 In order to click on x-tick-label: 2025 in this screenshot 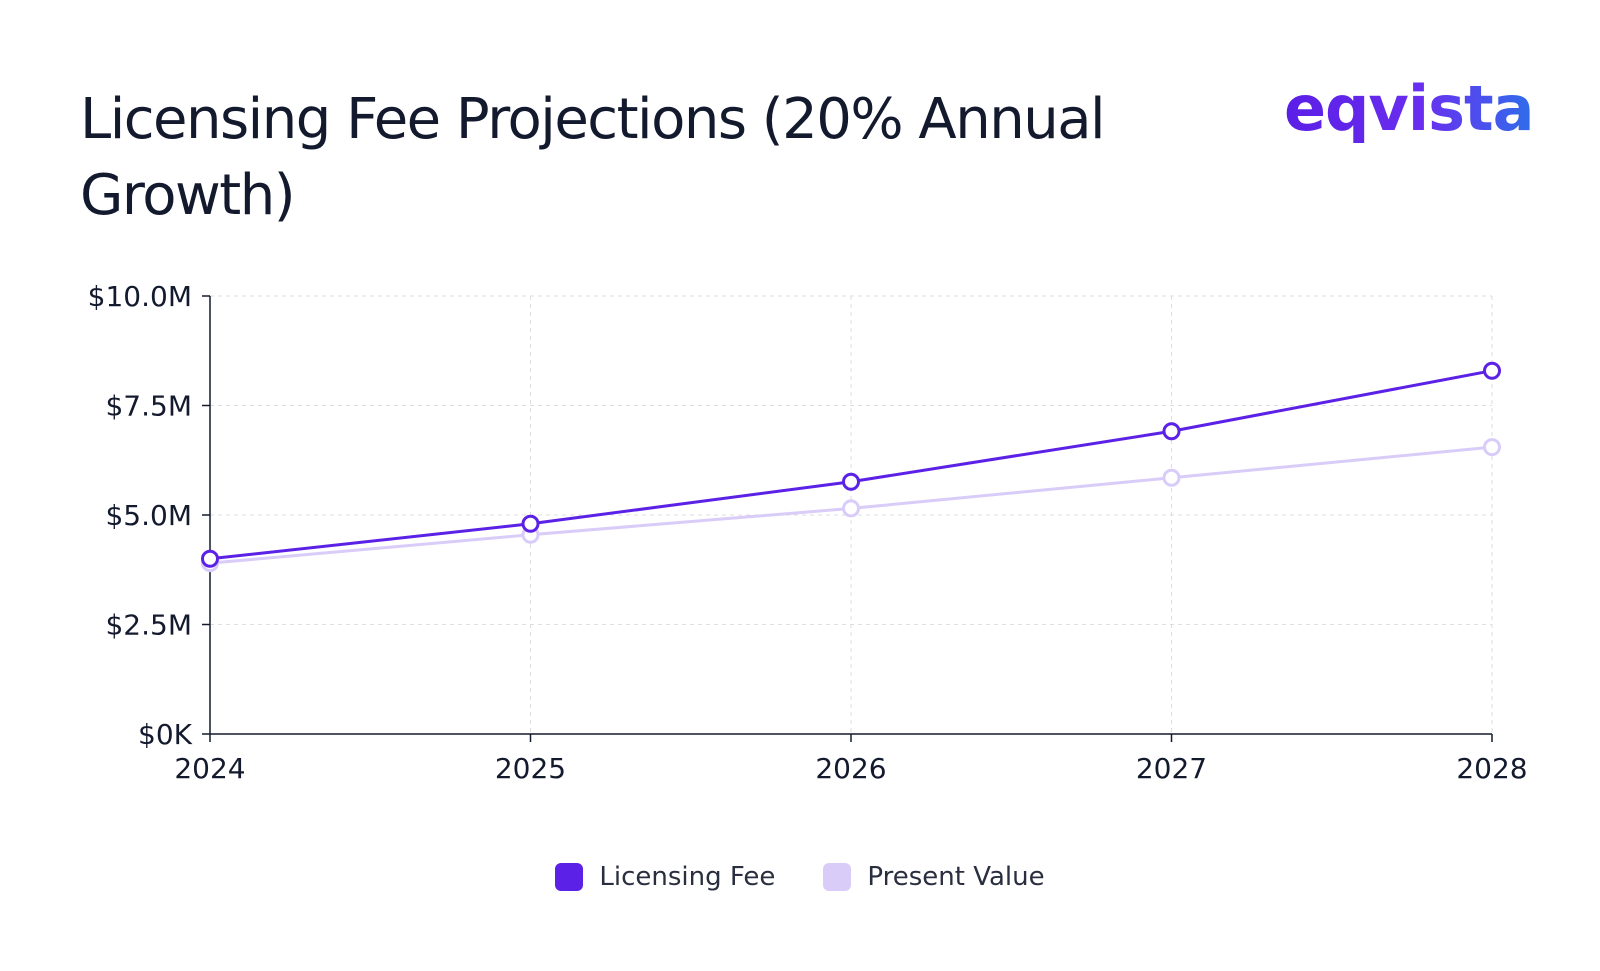, I will do `click(530, 768)`.